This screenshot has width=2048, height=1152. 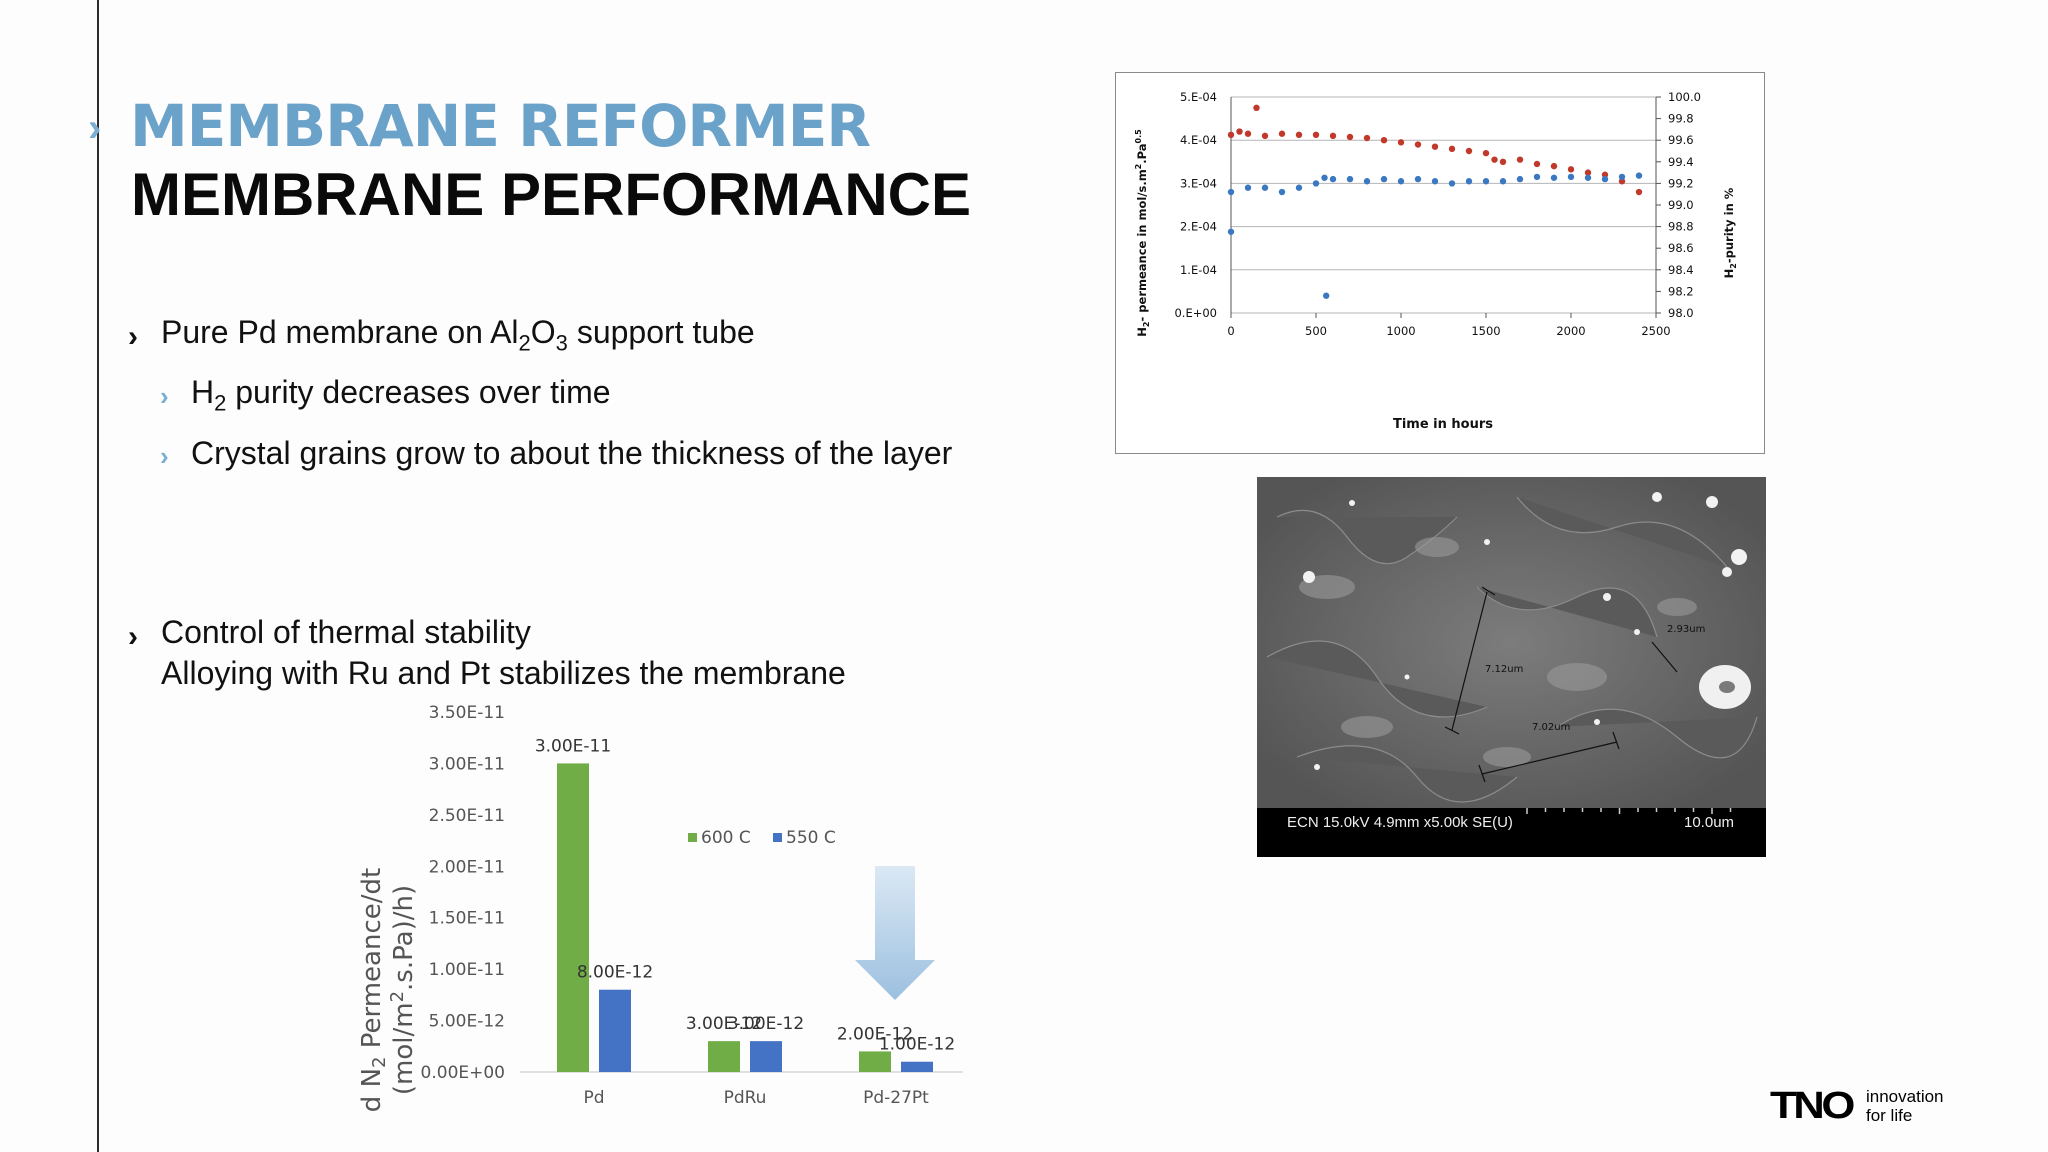 I want to click on left-margin-line, so click(x=98, y=576).